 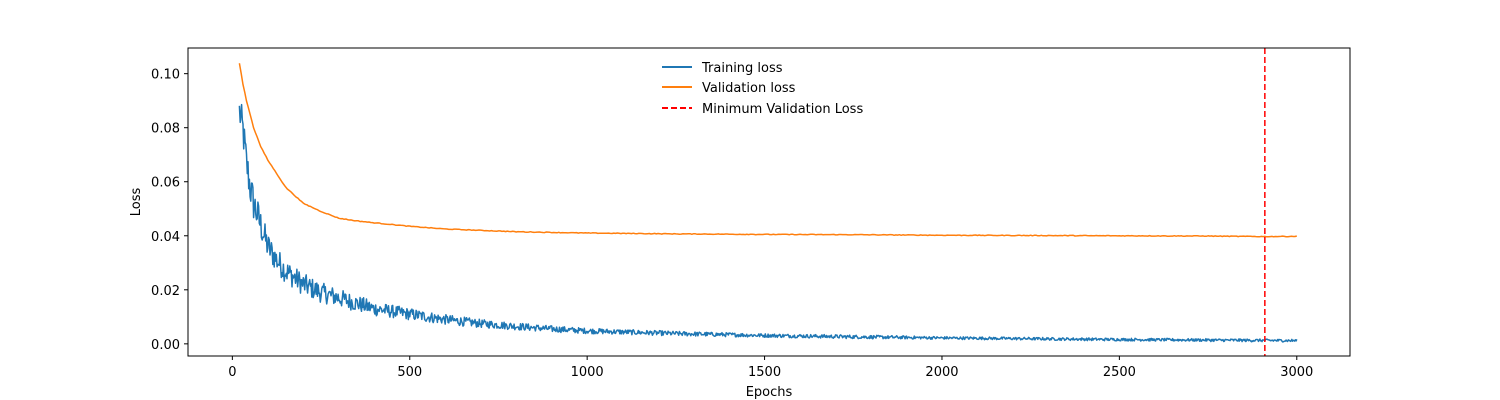 I want to click on legend-label-training-loss: Training loss, so click(x=742, y=68).